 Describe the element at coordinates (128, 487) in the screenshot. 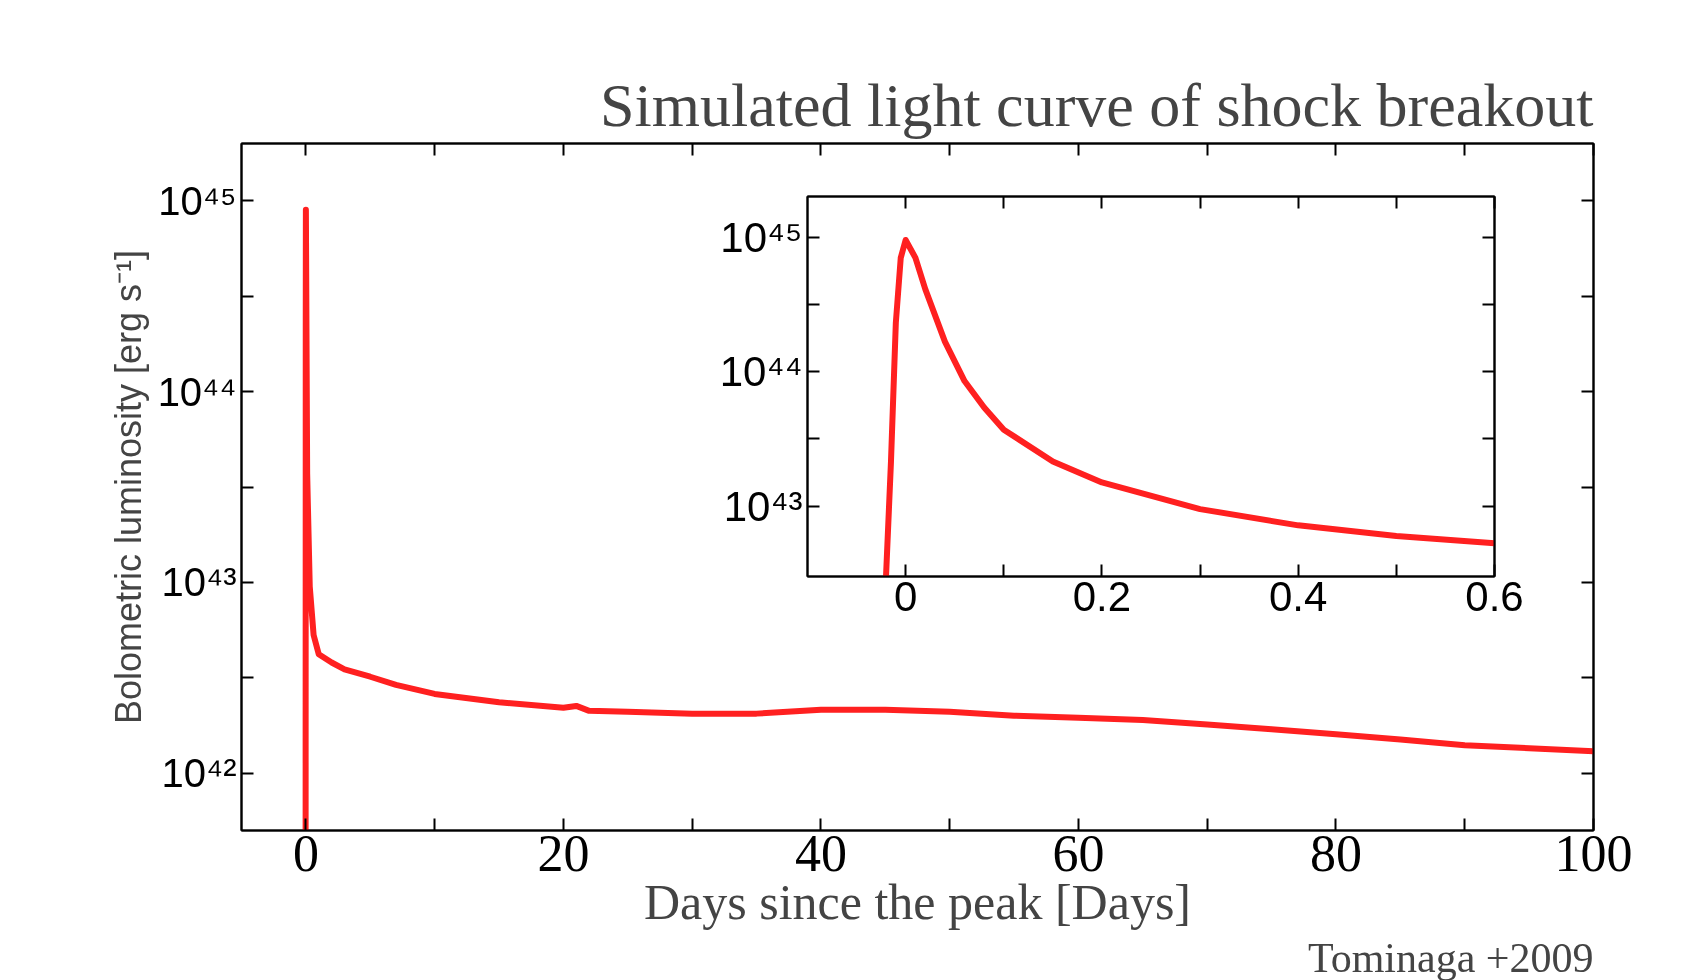

I see `y-axis-title: Bolometric luminosity [erg s⁻¹]` at that location.